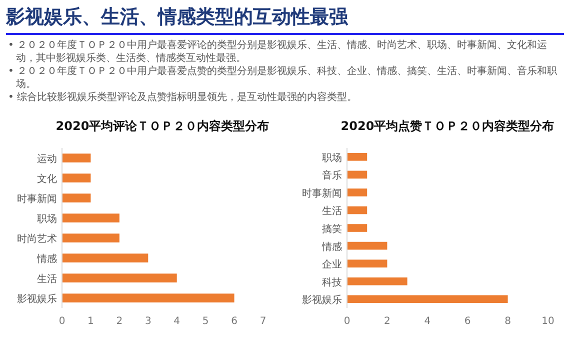 The image size is (570, 360). Describe the element at coordinates (183, 97) in the screenshot. I see `text: • 综合比较影视娱乐类型评论及点赞指标明显领先，是互动性最强的内容类型。` at that location.